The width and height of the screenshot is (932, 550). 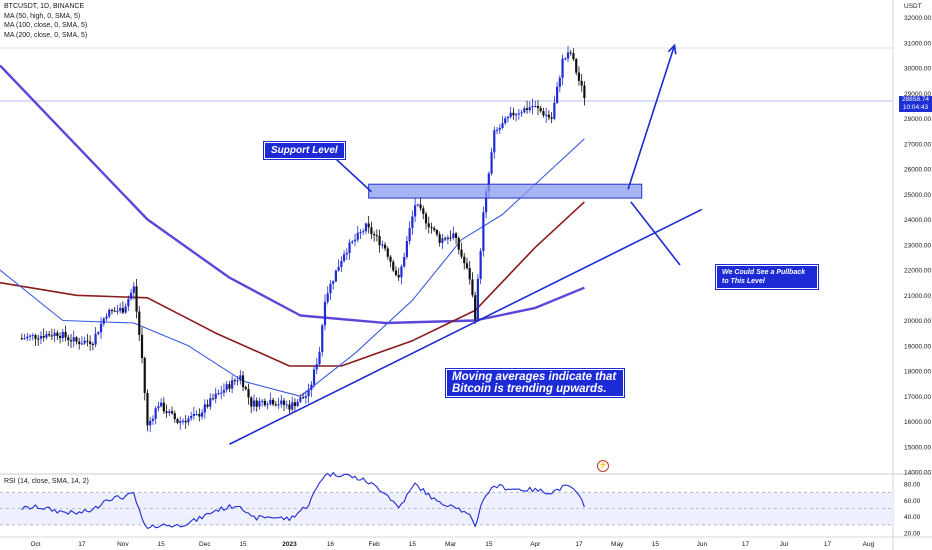 What do you see at coordinates (912, 501) in the screenshot?
I see `rsi-tick-label: 60.00` at bounding box center [912, 501].